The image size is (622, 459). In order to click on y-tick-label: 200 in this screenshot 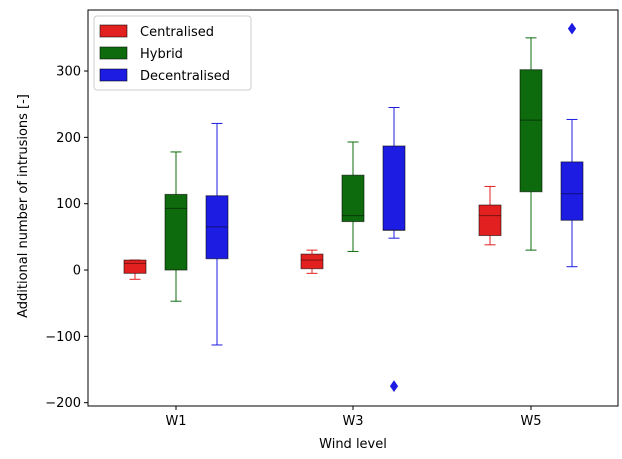, I will do `click(68, 138)`.